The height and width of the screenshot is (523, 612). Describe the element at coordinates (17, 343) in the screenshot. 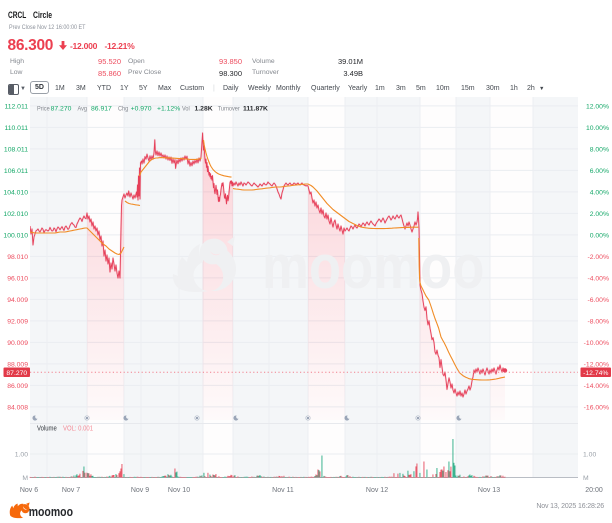

I see `svg-text: 90.009` at that location.